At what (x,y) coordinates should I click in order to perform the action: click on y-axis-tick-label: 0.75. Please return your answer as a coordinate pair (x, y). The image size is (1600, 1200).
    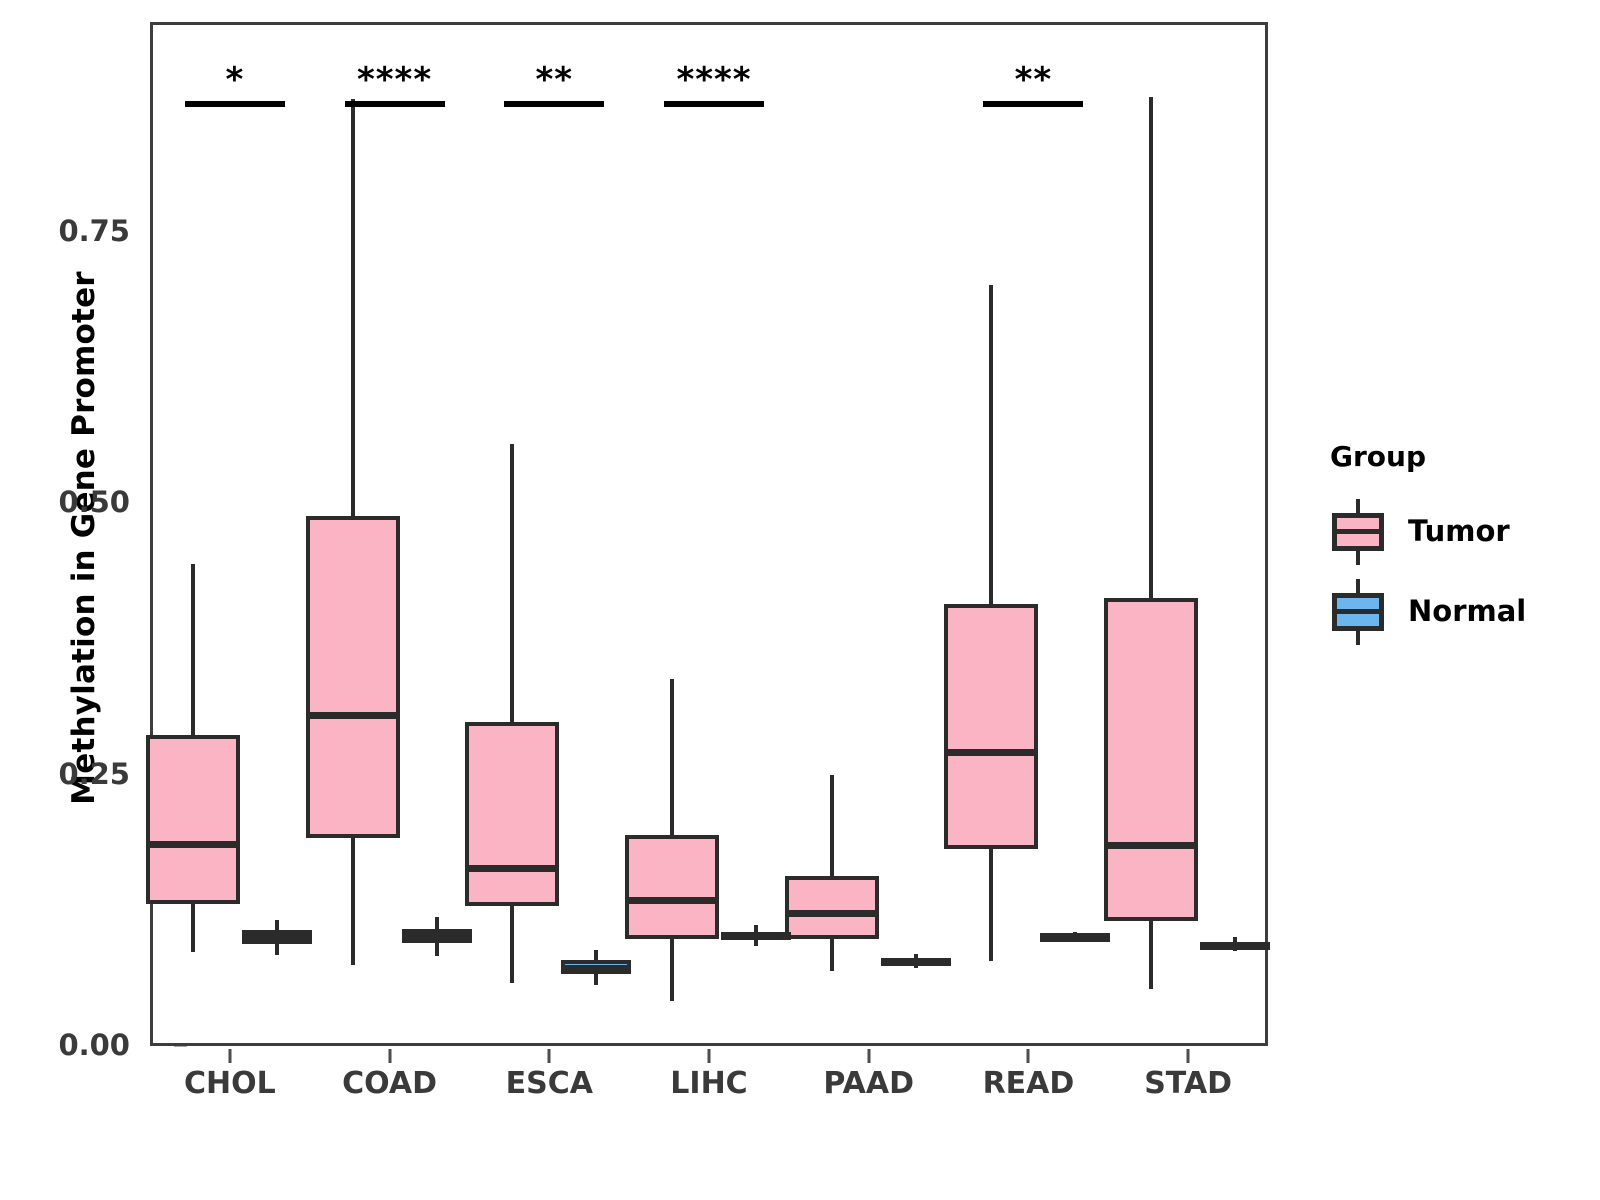
    Looking at the image, I should click on (94, 230).